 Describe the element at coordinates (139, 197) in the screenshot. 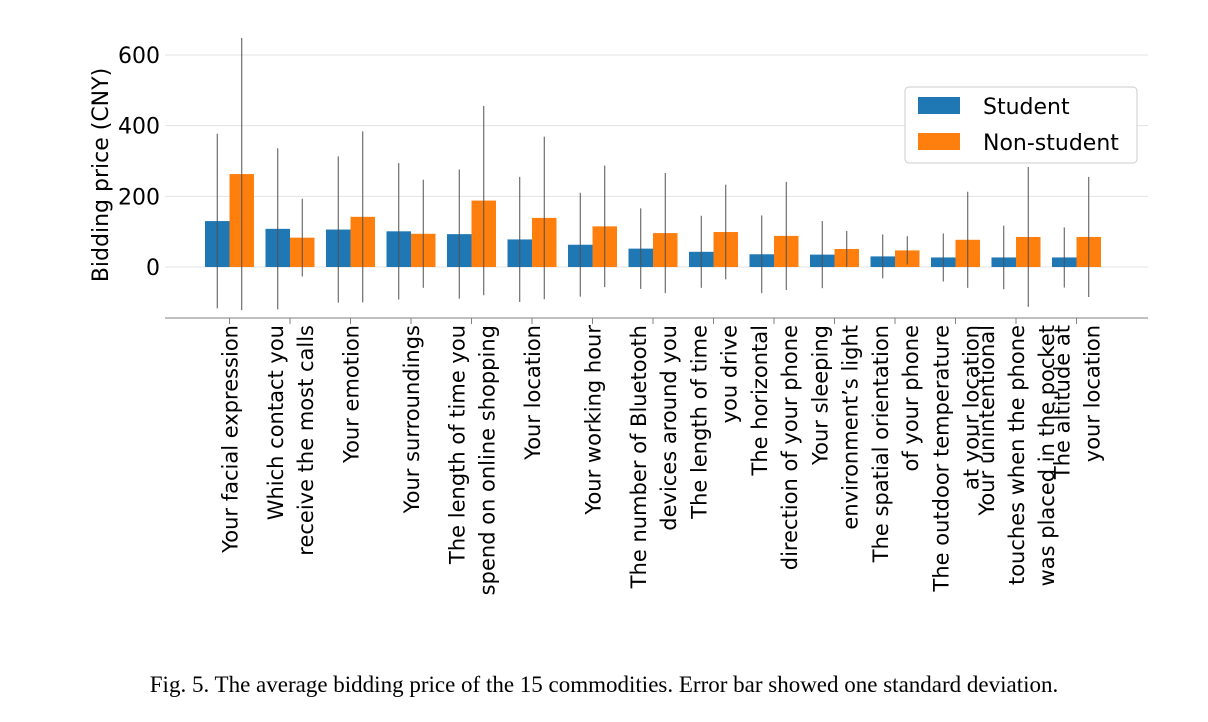

I see `y-tick-label: 200` at that location.